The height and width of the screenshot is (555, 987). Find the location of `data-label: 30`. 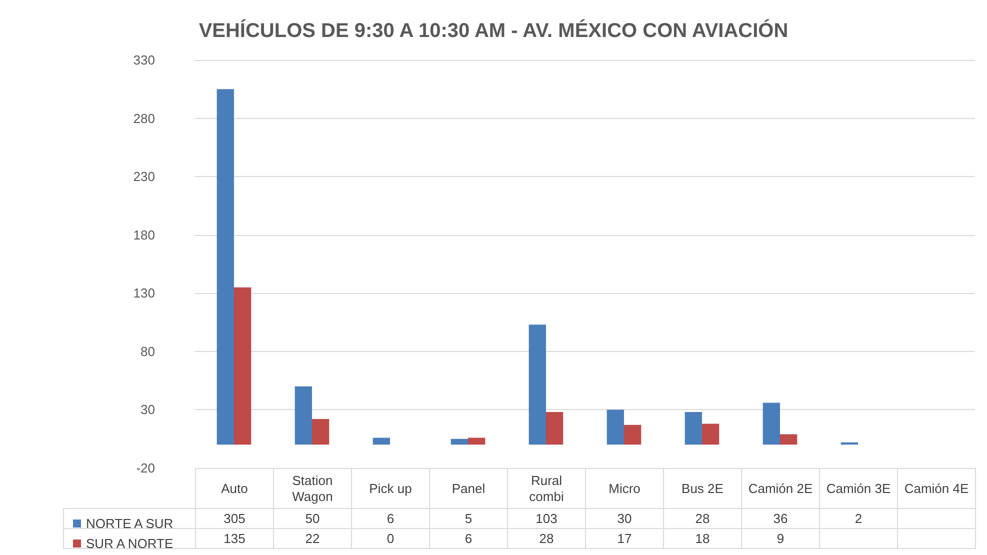

data-label: 30 is located at coordinates (624, 518).